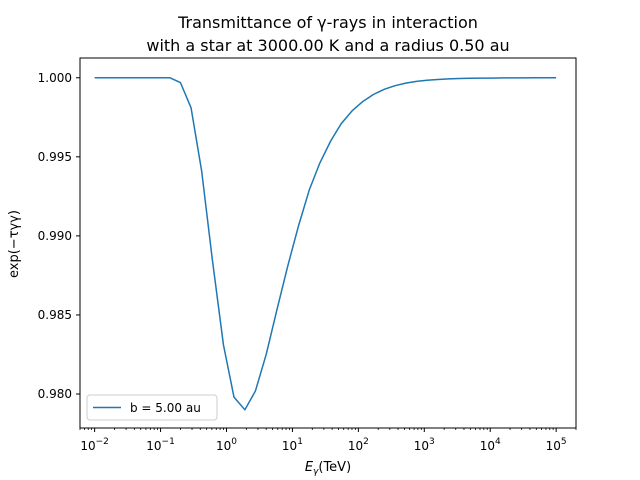 Image resolution: width=640 pixels, height=480 pixels. Describe the element at coordinates (55, 394) in the screenshot. I see `y-tick-label: 0.980` at that location.